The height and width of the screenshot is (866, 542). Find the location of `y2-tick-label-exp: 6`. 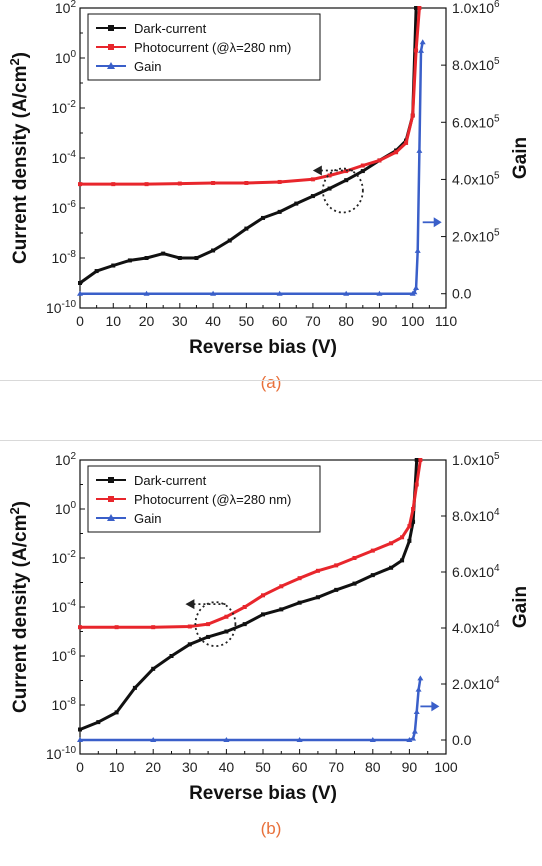

y2-tick-label-exp: 6 is located at coordinates (497, 5).